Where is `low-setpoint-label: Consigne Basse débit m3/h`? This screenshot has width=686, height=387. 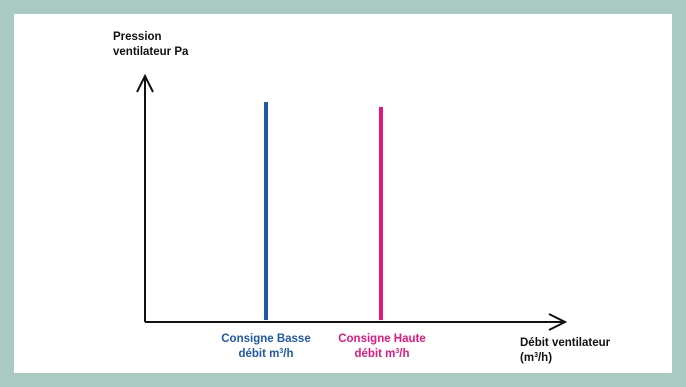 low-setpoint-label: Consigne Basse débit m3/h is located at coordinates (266, 347).